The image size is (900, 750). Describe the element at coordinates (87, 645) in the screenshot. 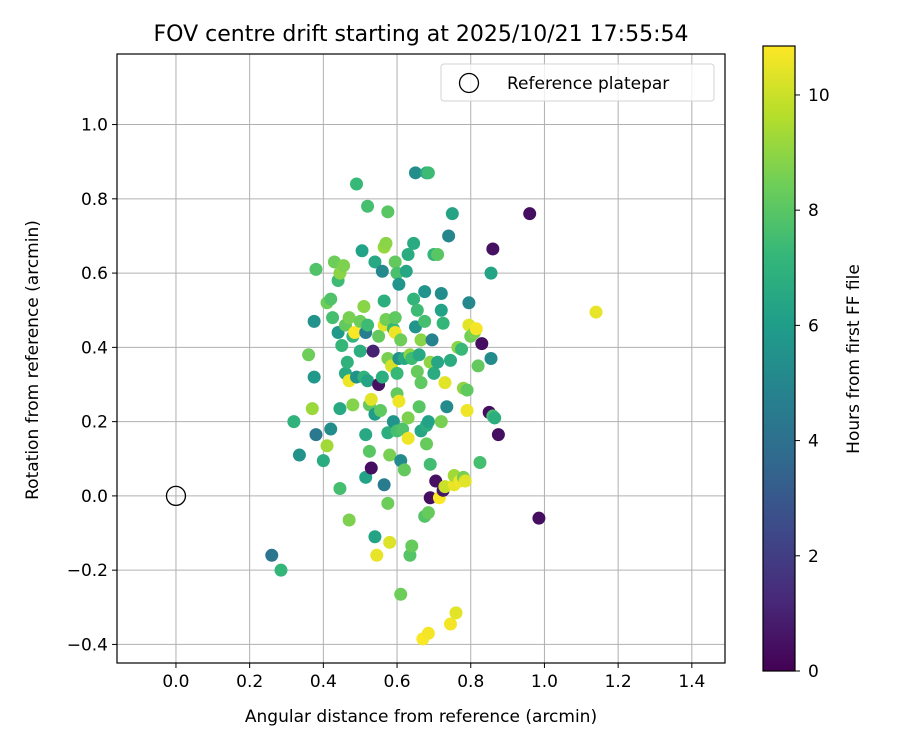

I see `y-tick-label: −0.4` at that location.